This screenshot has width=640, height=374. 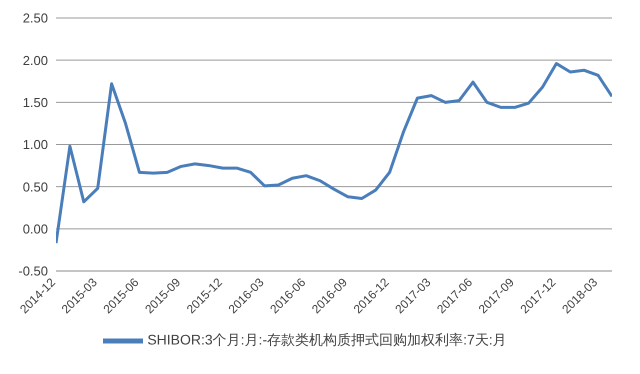 I want to click on y-tick-label: 0.00, so click(x=35, y=228).